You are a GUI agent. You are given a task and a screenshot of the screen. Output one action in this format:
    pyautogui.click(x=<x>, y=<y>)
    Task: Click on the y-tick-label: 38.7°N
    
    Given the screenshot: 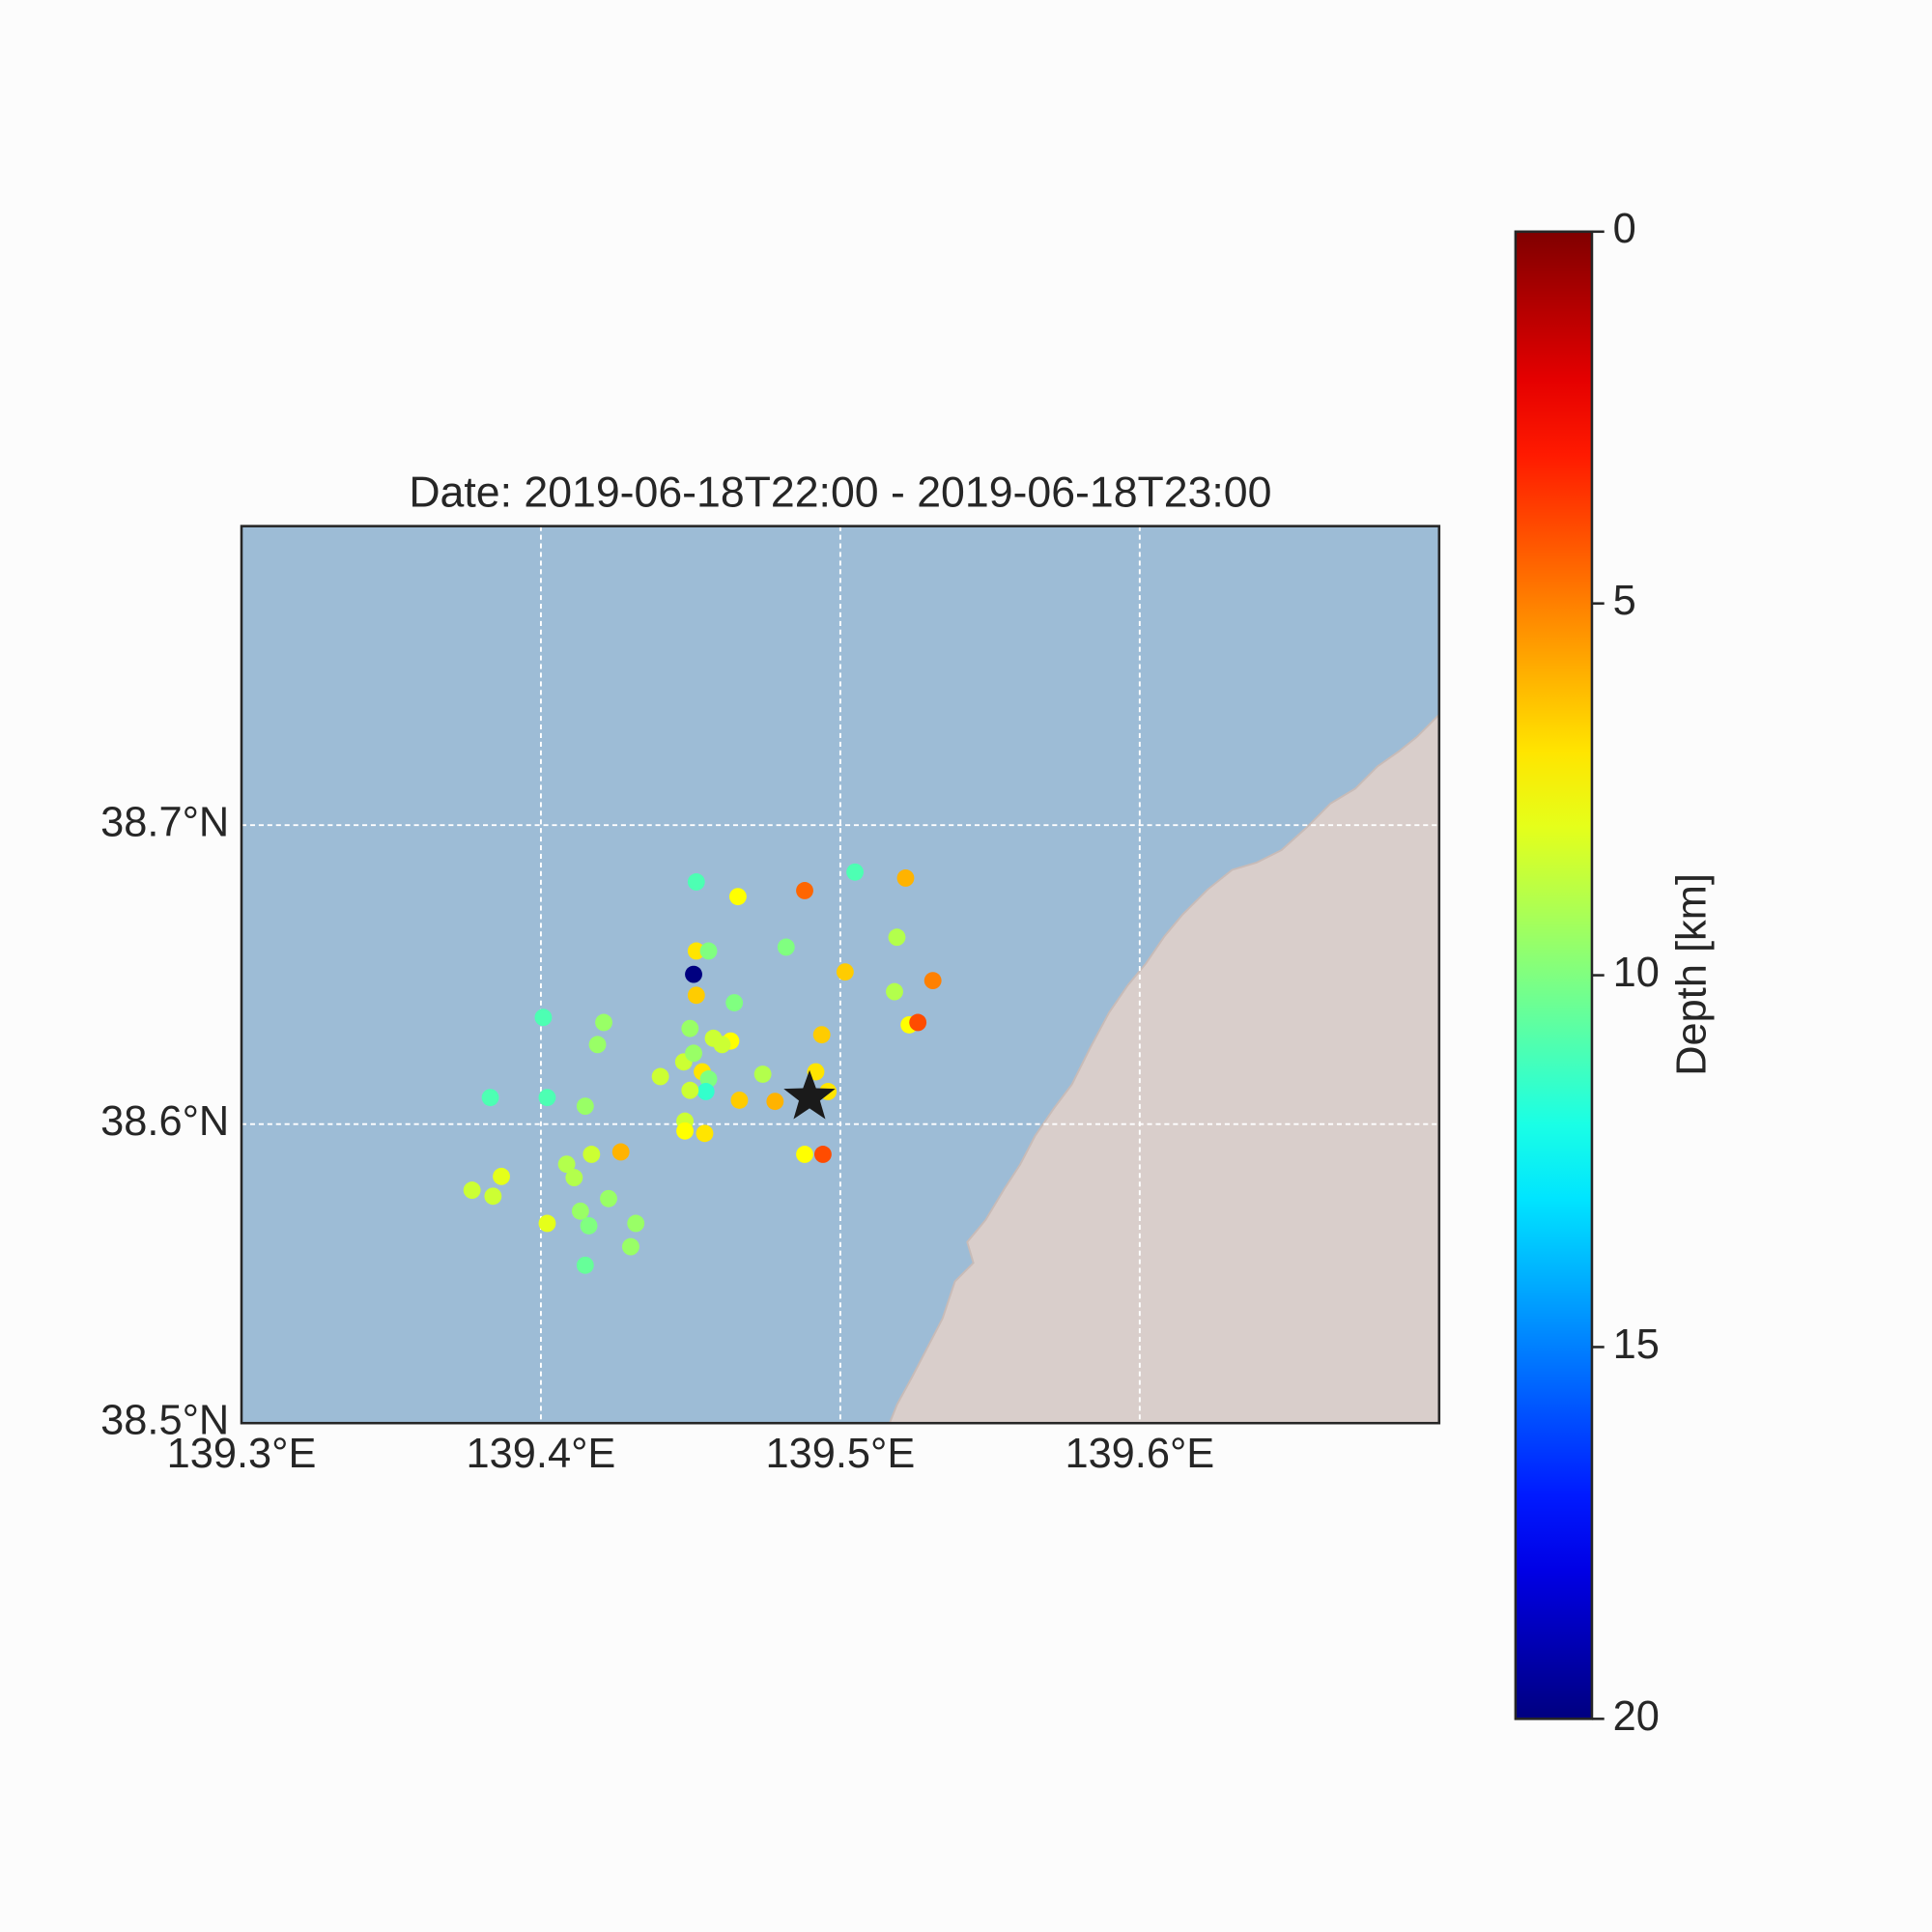 What is the action you would take?
    pyautogui.click(x=164, y=823)
    